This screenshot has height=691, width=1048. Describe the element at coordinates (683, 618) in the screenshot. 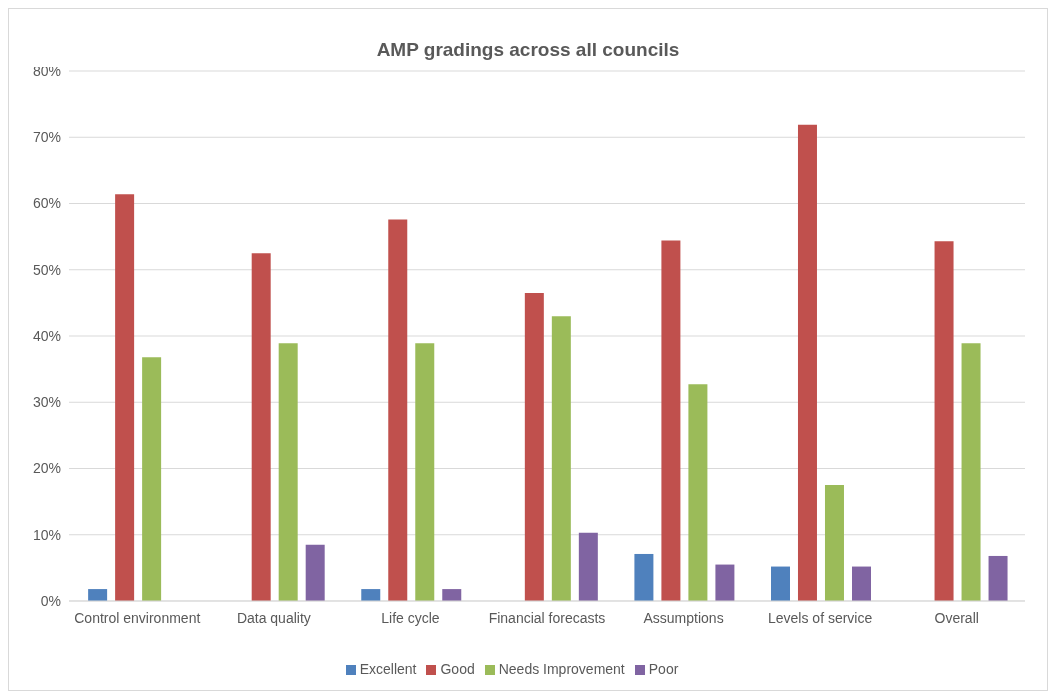

I see `x-tick-label: Assumptions` at that location.